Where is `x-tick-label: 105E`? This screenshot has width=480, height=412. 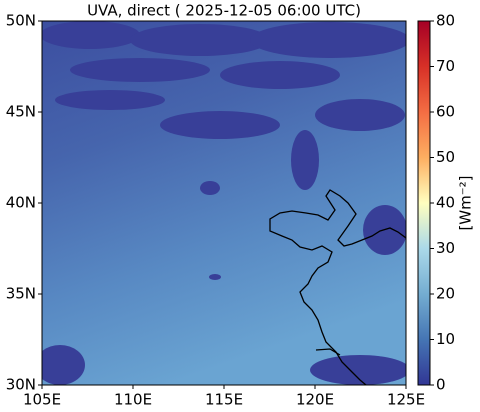
x-tick-label: 105E is located at coordinates (42, 400).